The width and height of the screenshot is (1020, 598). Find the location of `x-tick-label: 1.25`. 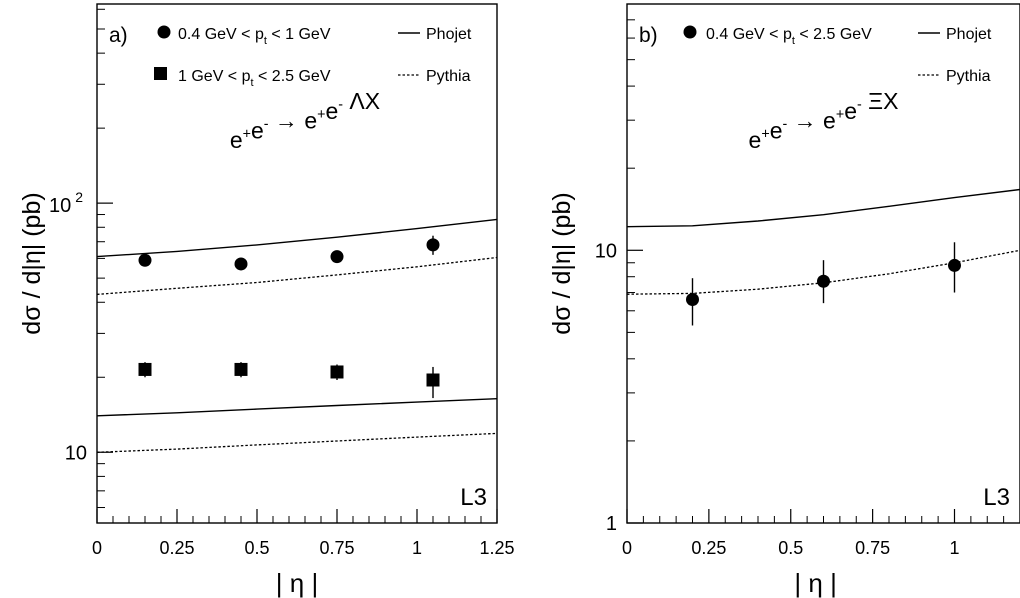

x-tick-label: 1.25 is located at coordinates (496, 548).